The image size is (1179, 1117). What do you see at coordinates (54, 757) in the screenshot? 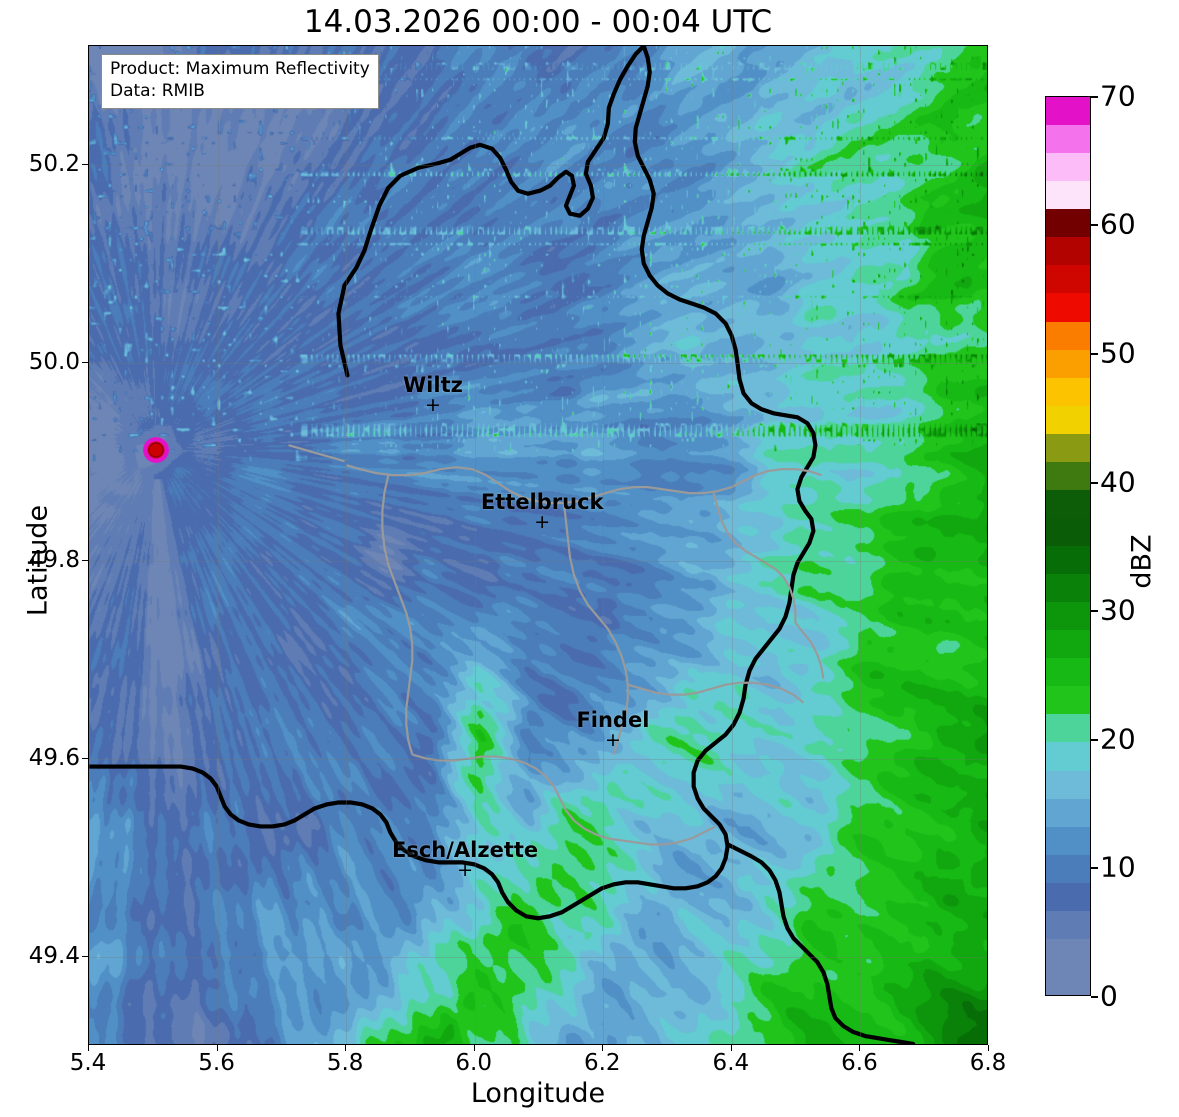
I see `y-tick-label: 49.6` at bounding box center [54, 757].